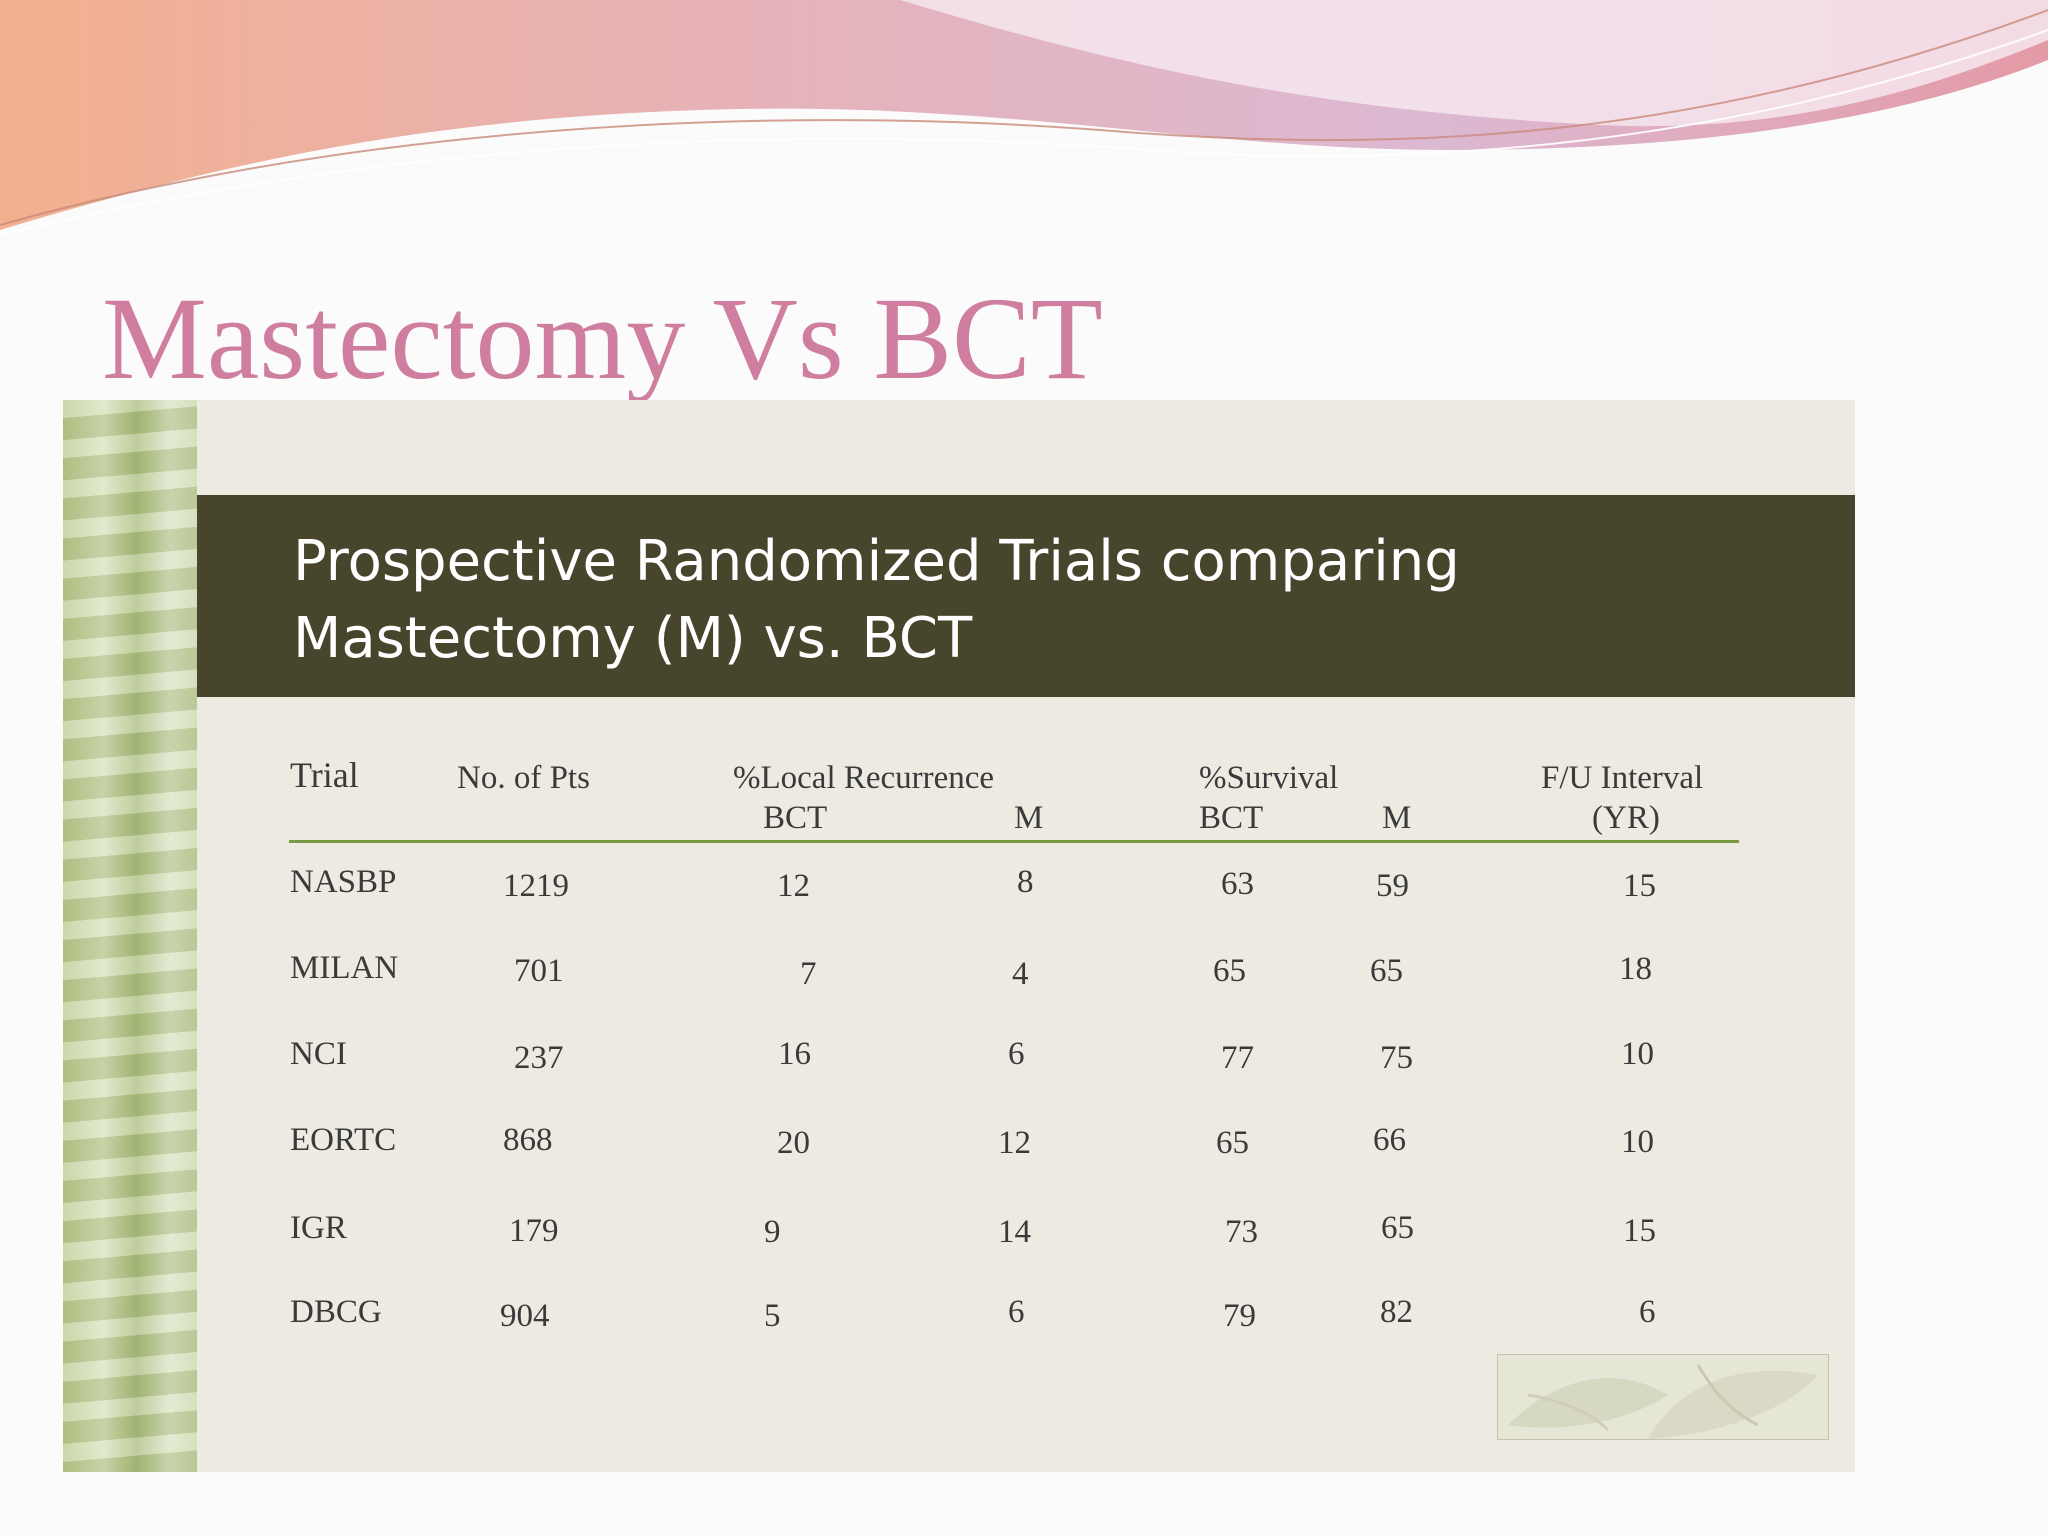  What do you see at coordinates (1647, 1312) in the screenshot?
I see `table-row-6-fu: 6` at bounding box center [1647, 1312].